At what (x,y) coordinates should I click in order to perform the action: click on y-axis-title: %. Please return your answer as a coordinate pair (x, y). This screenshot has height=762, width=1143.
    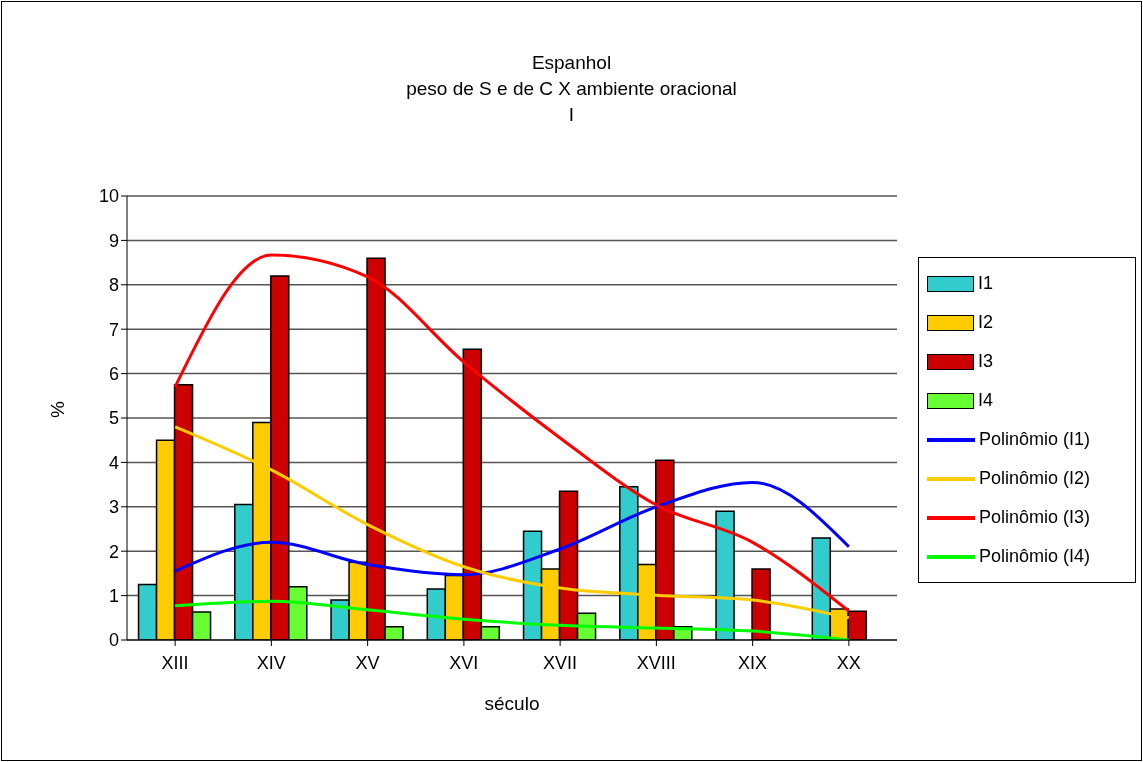
    Looking at the image, I should click on (57, 409).